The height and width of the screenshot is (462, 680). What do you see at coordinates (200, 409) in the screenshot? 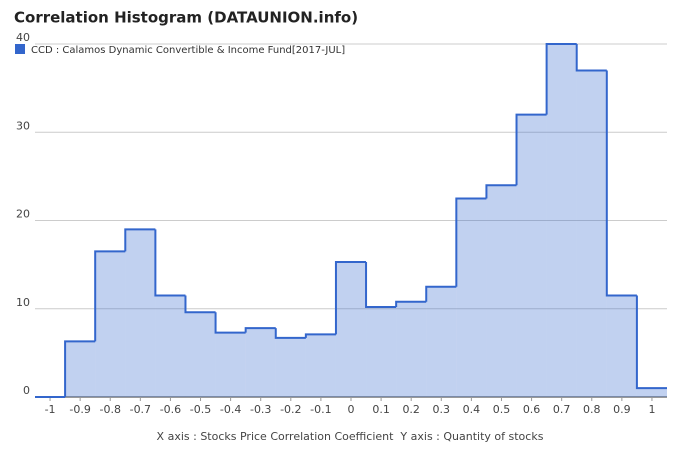
I see `x-tick-label: -0.5` at bounding box center [200, 409].